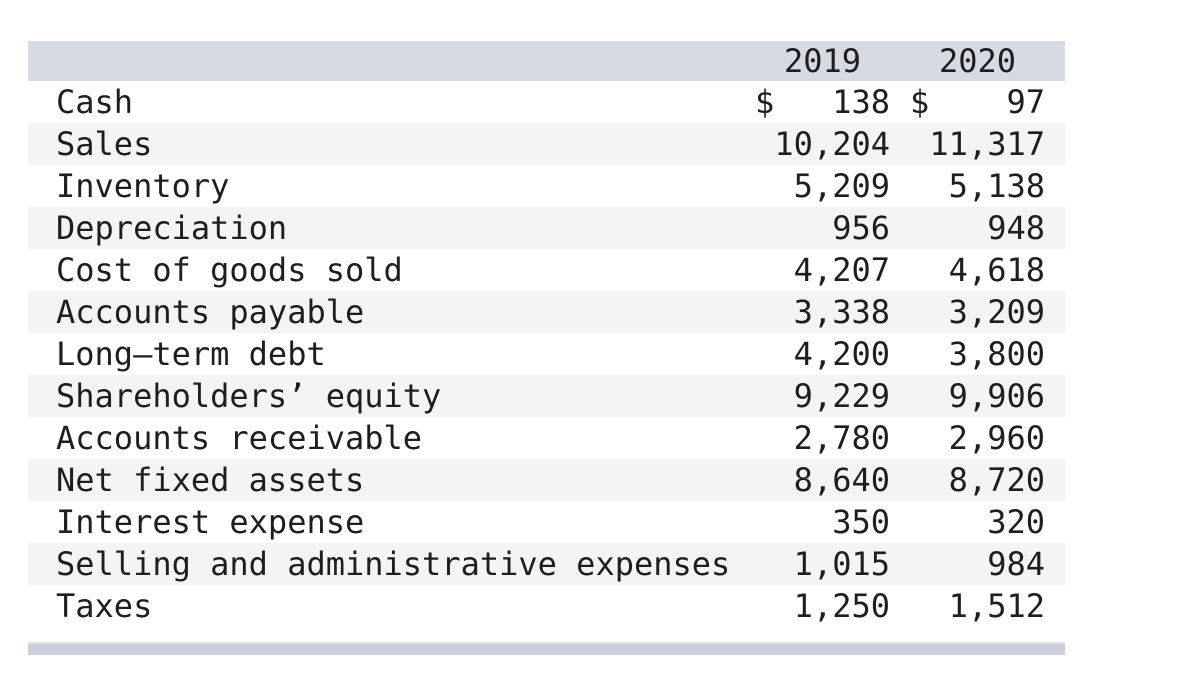 This screenshot has height=692, width=1204. I want to click on value-2020: 9,906, so click(977, 396).